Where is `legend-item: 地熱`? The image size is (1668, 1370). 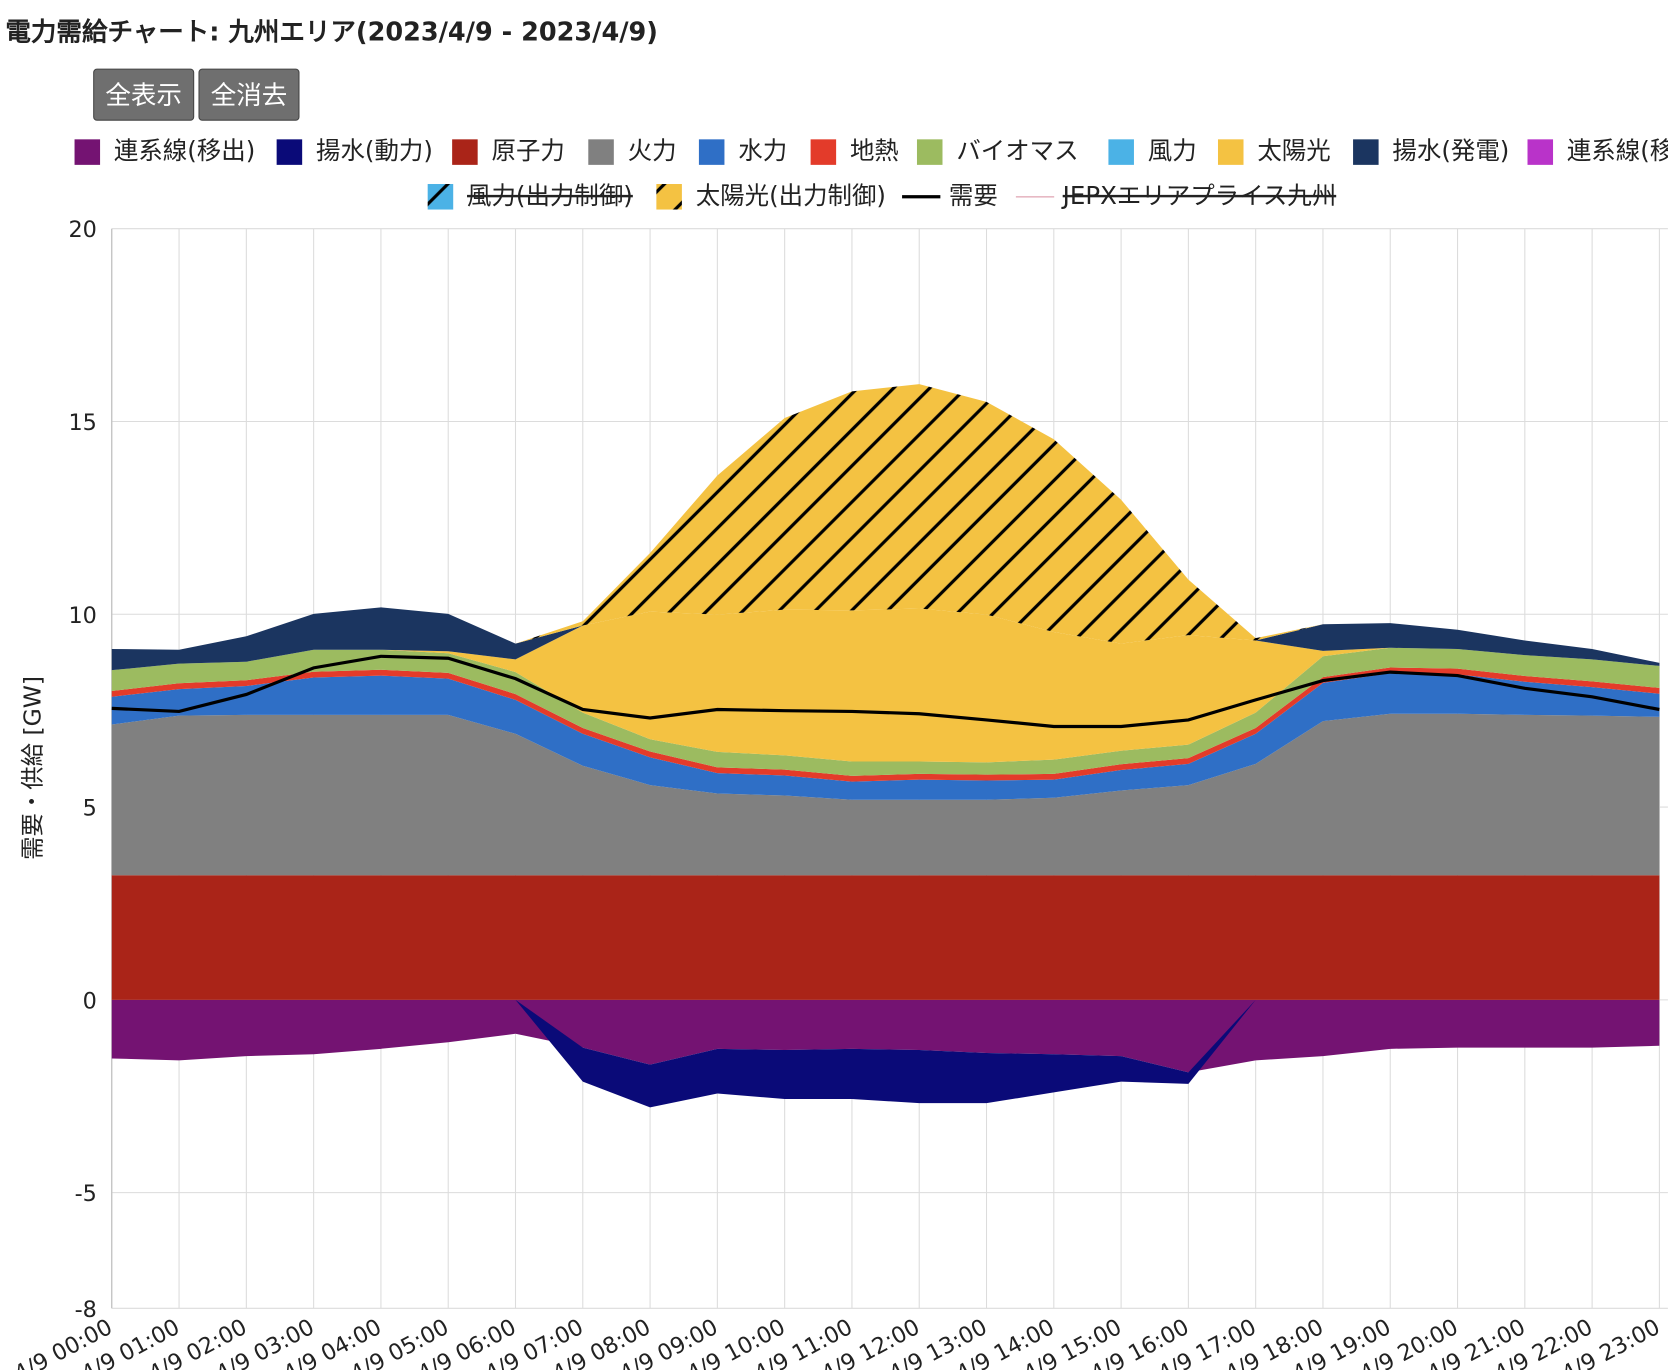 legend-item: 地熱 is located at coordinates (854, 150).